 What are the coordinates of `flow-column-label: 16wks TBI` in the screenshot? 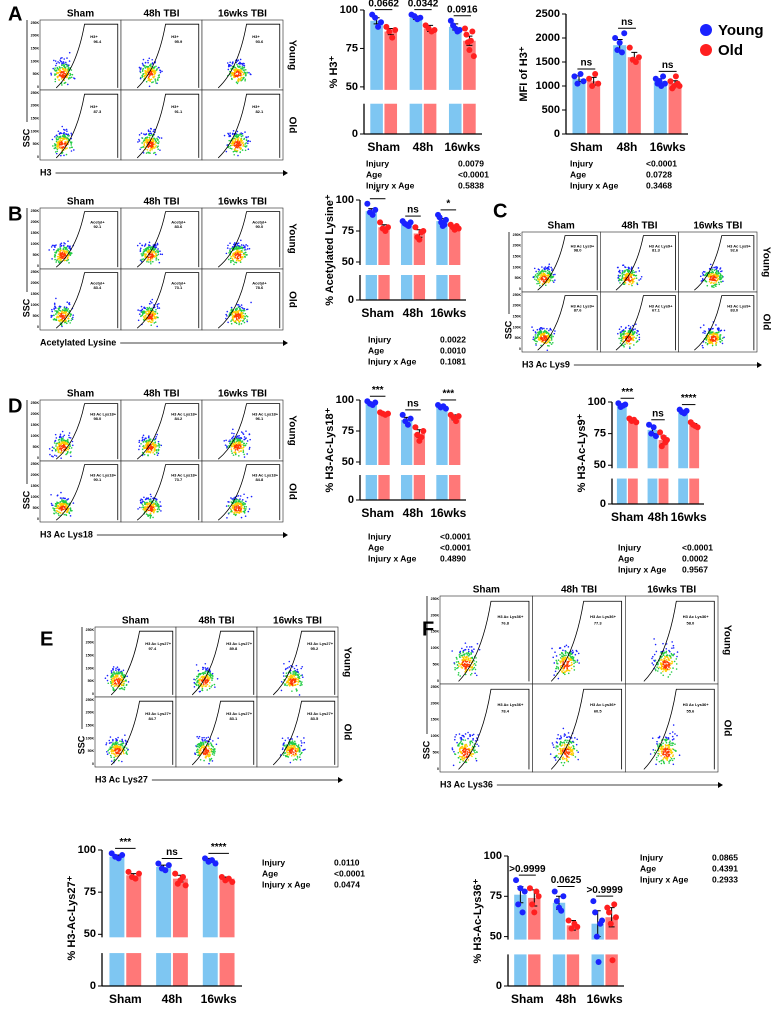 It's located at (242, 202).